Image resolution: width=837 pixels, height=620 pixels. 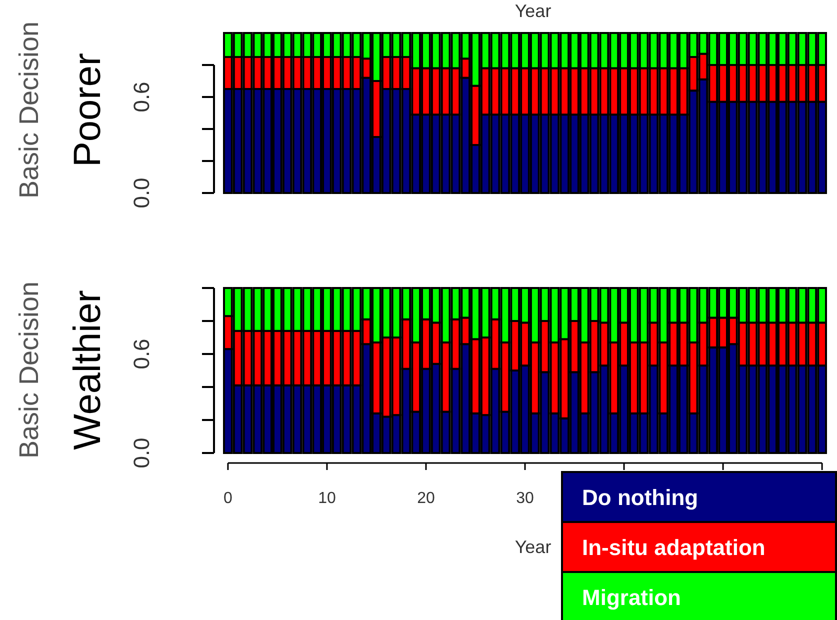 I want to click on x-tick-label: 20, so click(x=426, y=498).